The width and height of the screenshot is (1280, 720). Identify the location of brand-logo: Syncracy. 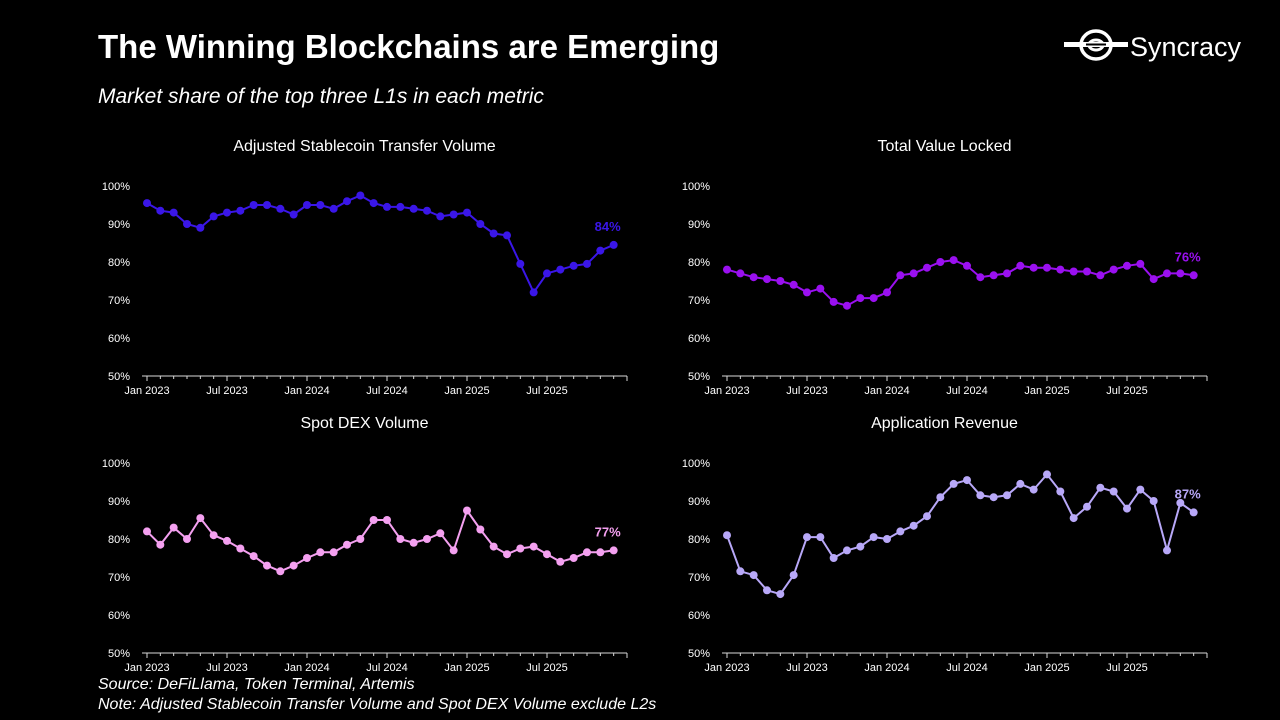
(1162, 48).